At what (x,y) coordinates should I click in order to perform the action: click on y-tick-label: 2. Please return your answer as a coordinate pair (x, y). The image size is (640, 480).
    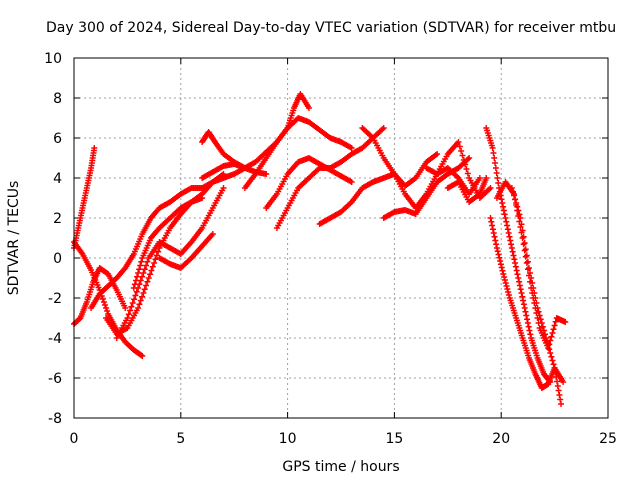
    Looking at the image, I should click on (57, 219).